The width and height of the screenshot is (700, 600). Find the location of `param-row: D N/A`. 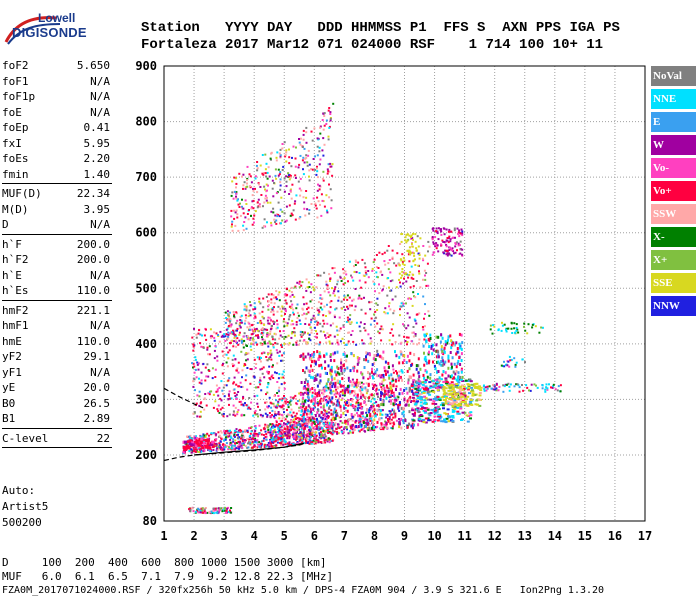

param-row: D N/A is located at coordinates (56, 225).